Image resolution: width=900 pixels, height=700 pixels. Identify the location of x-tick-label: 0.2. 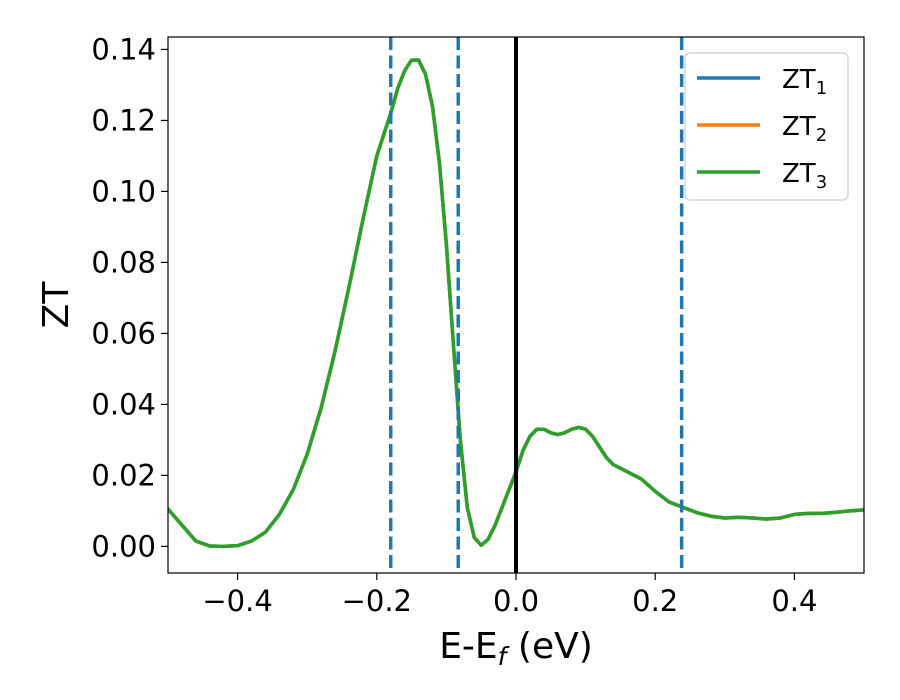
(655, 601).